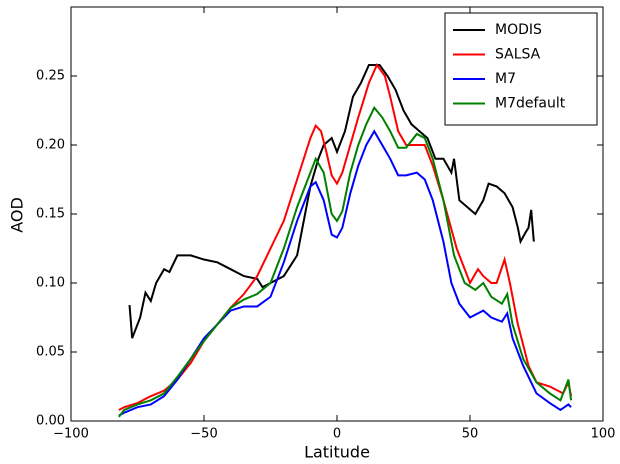 This screenshot has width=620, height=464. I want to click on x-tick-label: −100, so click(71, 434).